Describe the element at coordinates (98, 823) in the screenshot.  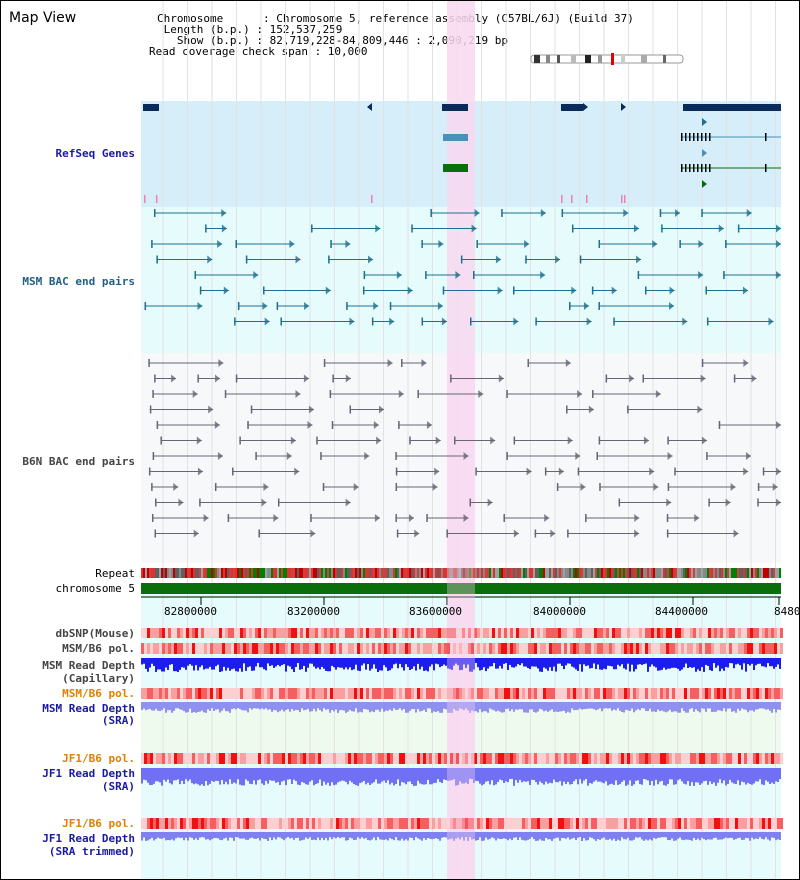
I see `track-label-jf1-b6-pol-2: JF1/B6 pol.` at that location.